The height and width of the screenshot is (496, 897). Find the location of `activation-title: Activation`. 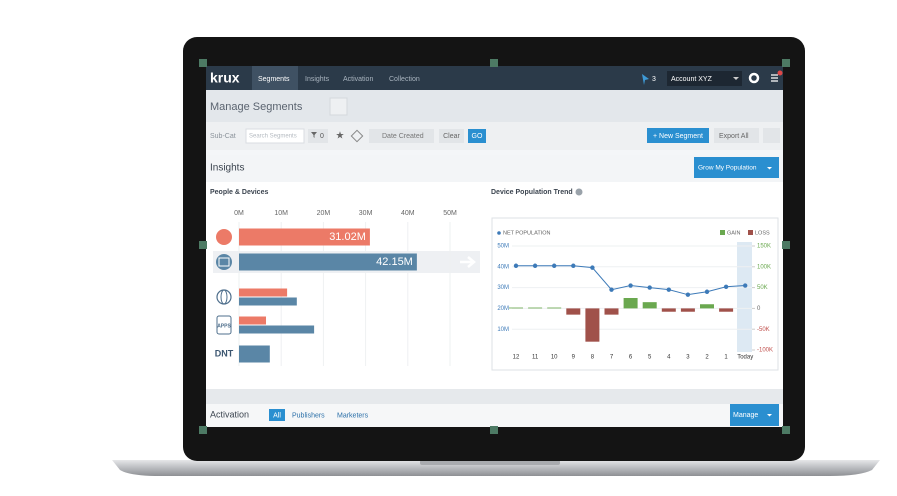

activation-title: Activation is located at coordinates (229, 414).